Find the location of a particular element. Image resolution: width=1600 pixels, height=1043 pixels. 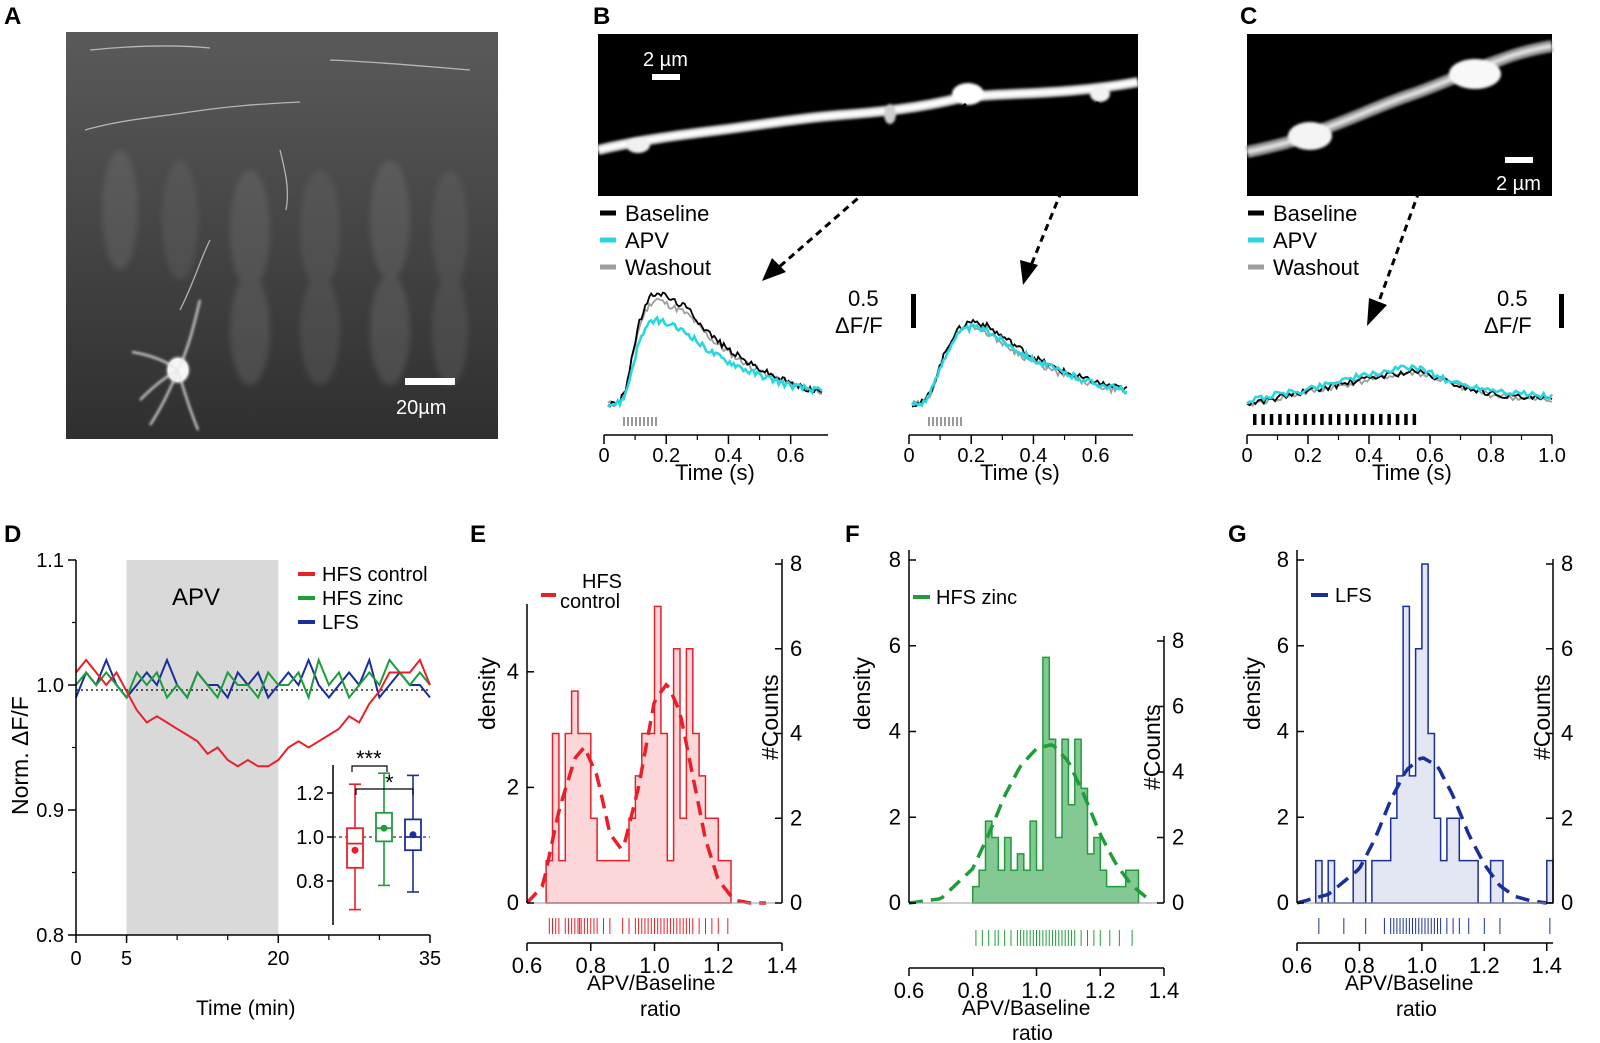

panel-f-xlabel-1: APV/Baseline is located at coordinates (1026, 1008).